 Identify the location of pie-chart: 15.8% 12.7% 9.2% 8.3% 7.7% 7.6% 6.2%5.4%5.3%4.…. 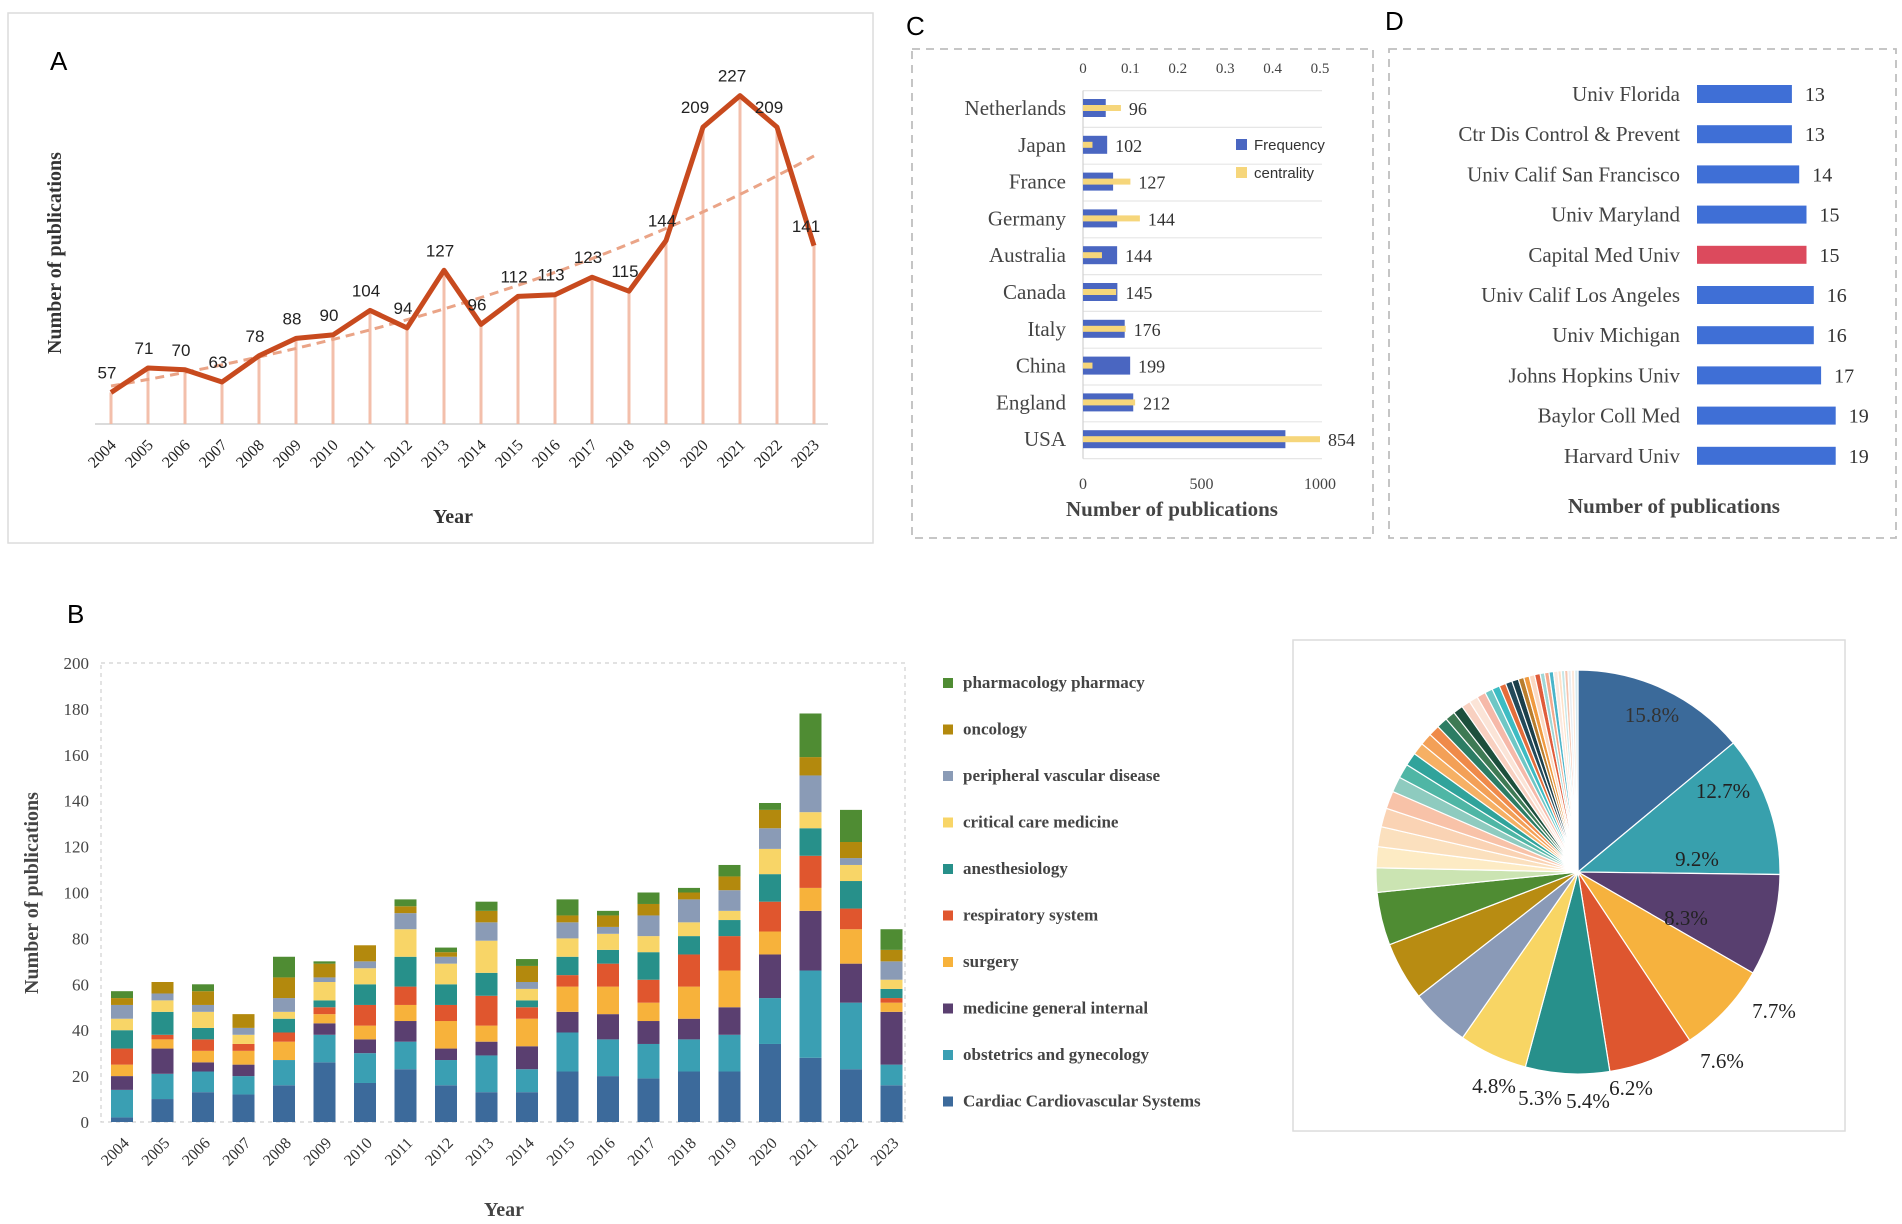
(1585, 891).